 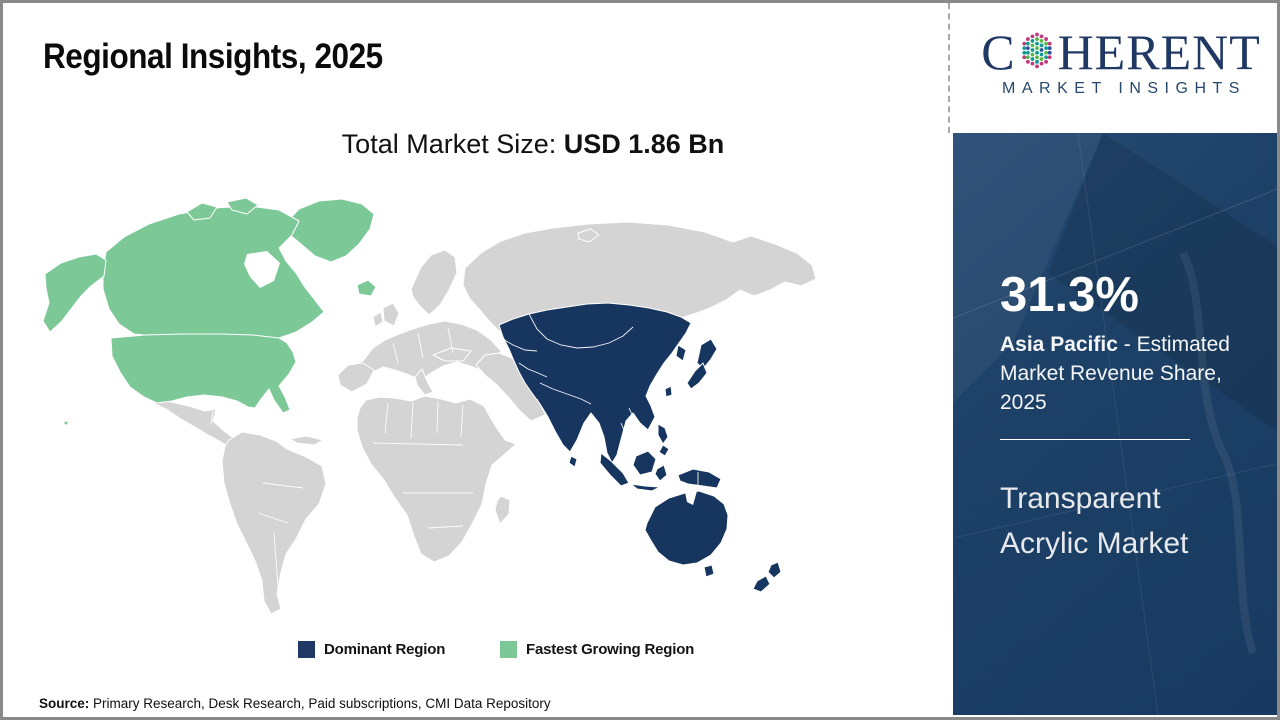 I want to click on gulf-of-carpentaria, so click(x=691, y=498).